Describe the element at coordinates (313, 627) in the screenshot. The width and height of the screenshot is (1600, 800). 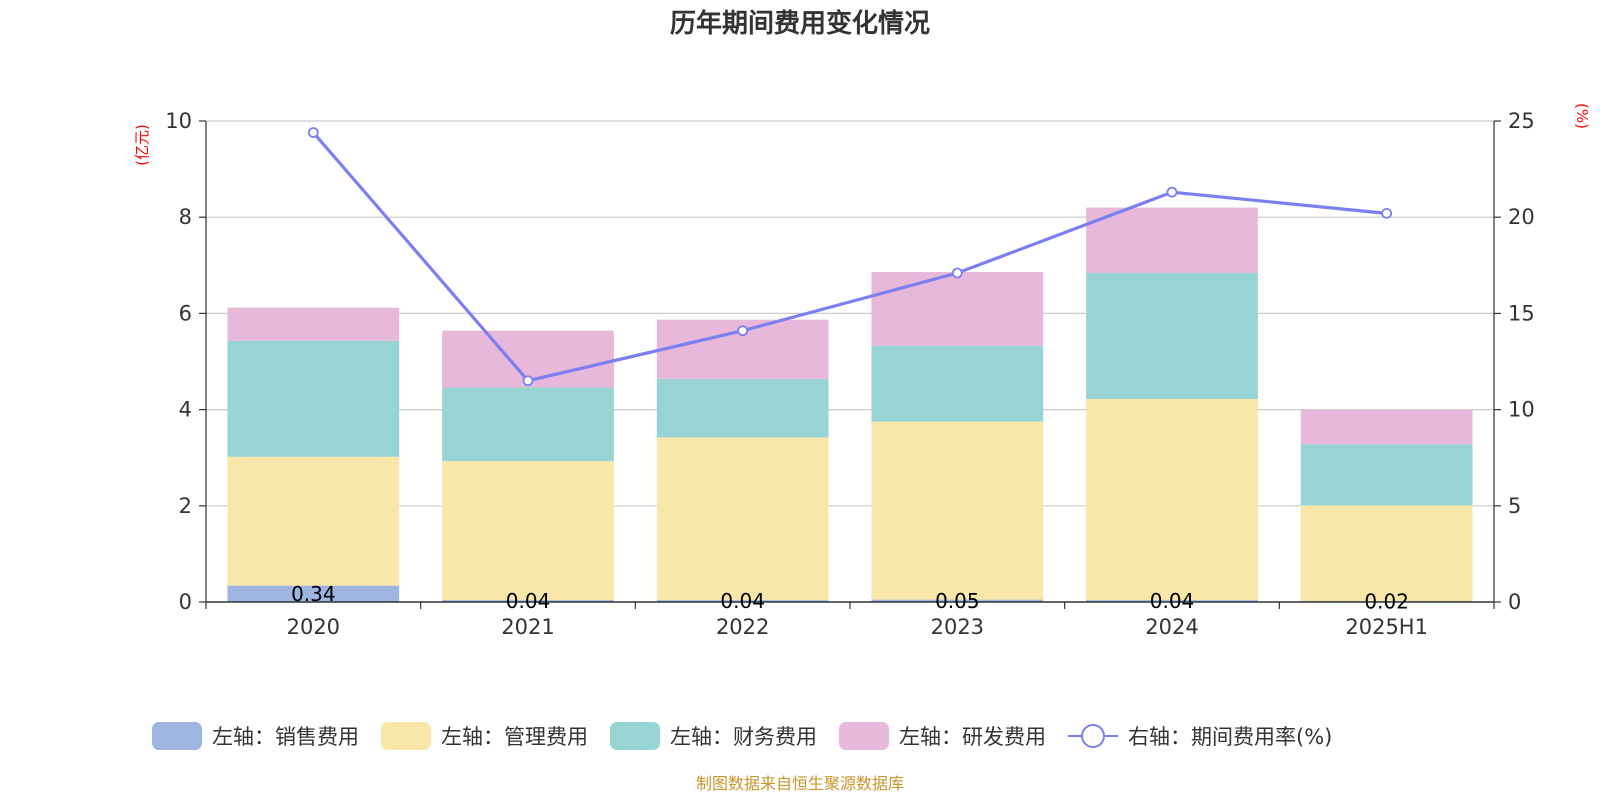
I see `x-tick-label: 2020` at that location.